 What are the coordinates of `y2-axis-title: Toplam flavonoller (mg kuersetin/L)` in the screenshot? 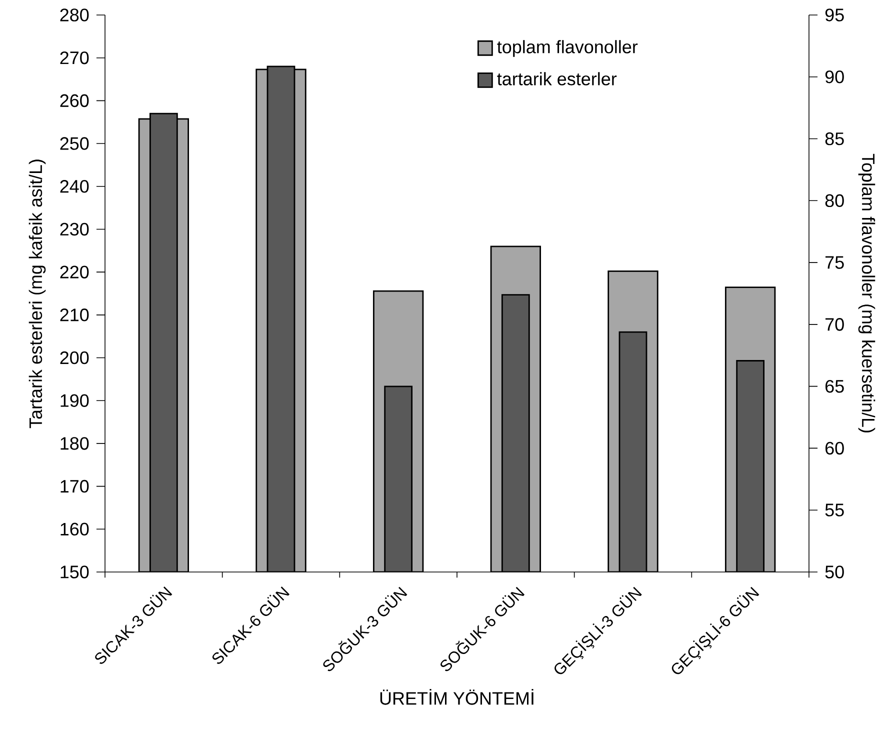 It's located at (867, 293).